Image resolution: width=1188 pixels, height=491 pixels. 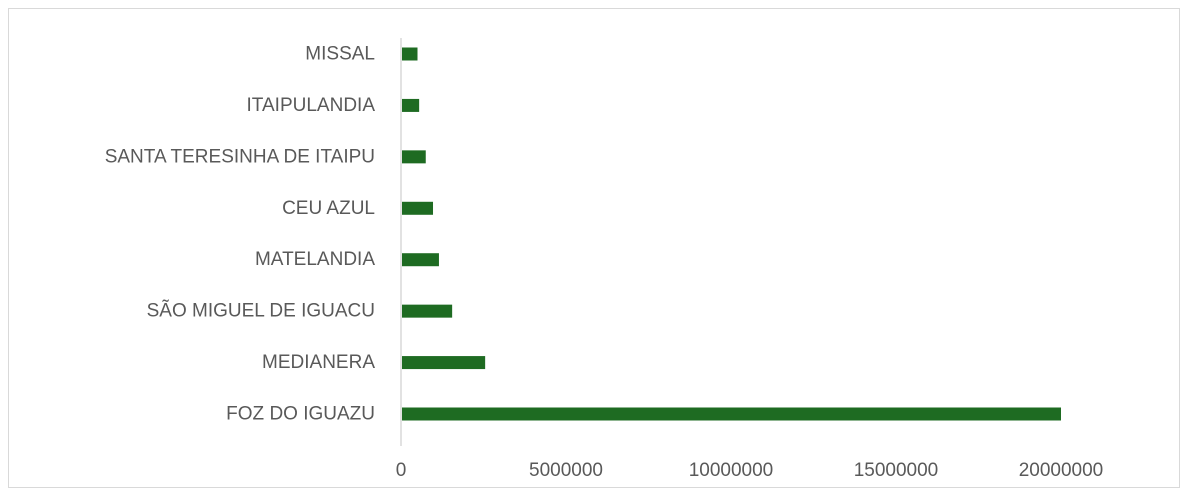 What do you see at coordinates (401, 470) in the screenshot?
I see `x-tick-label: 0` at bounding box center [401, 470].